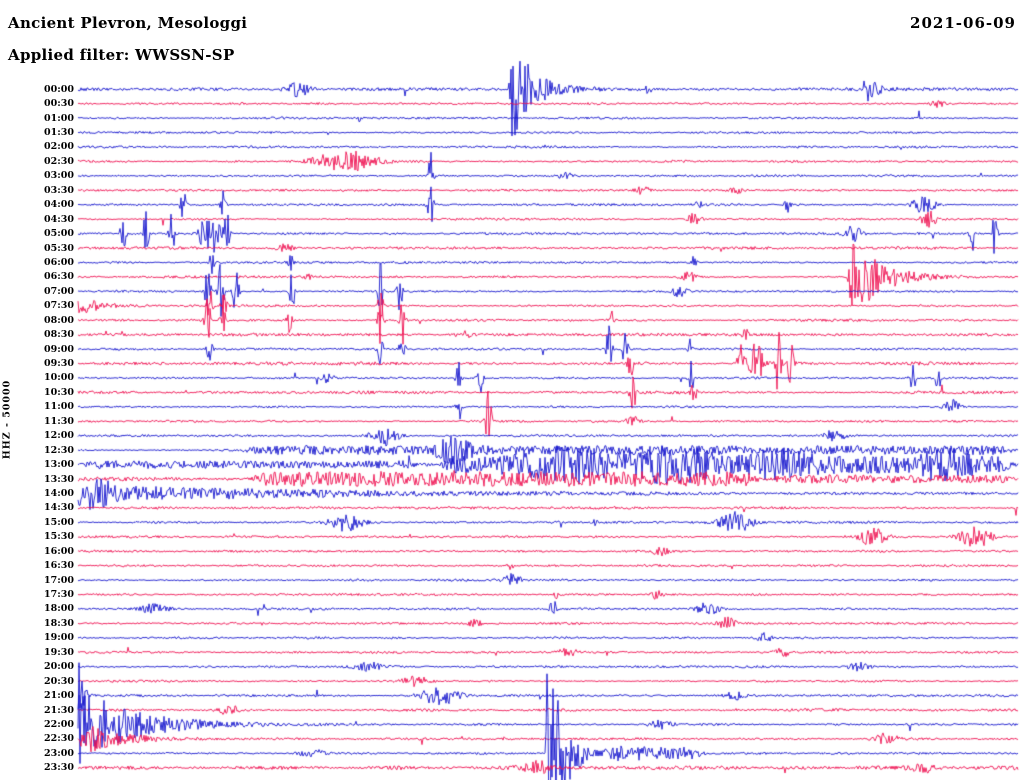  What do you see at coordinates (59, 465) in the screenshot?
I see `time-label: 13:00` at bounding box center [59, 465].